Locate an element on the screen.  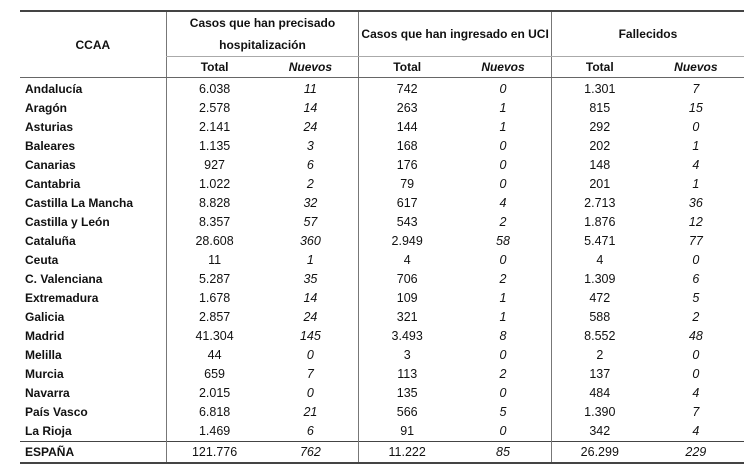
table-row: Baleares 1.135 3 168 0 202 1 is located at coordinates (382, 146).